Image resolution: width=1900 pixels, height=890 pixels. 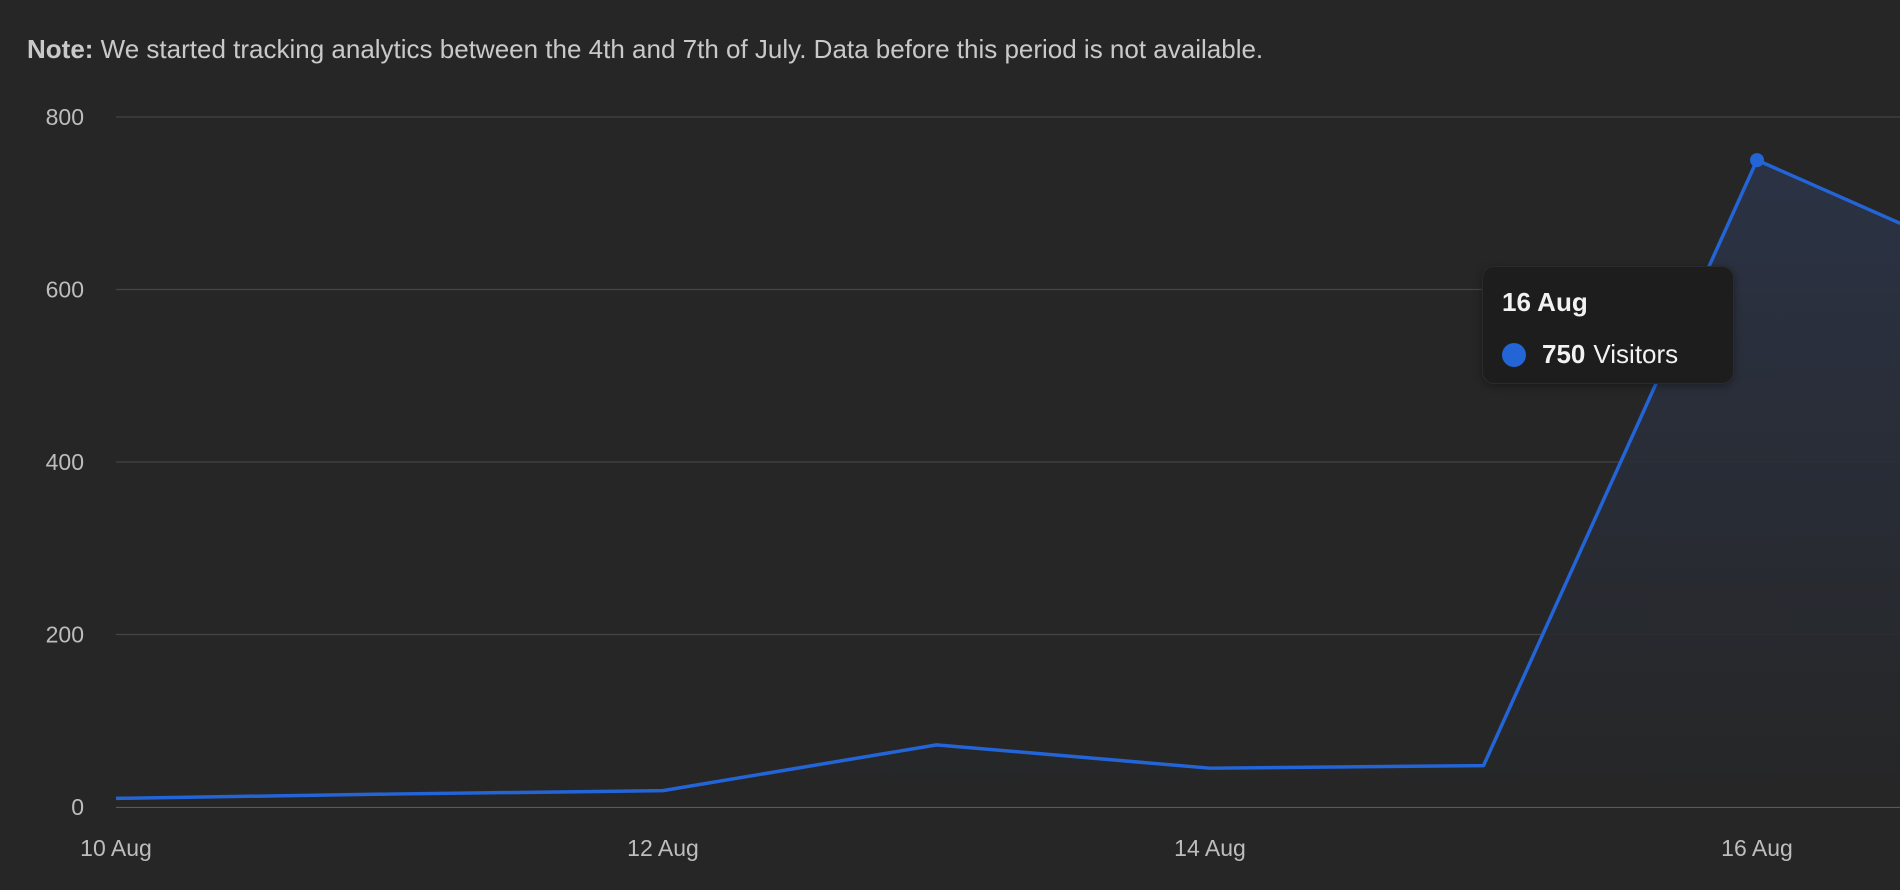 I want to click on note-label: Note:, so click(x=60, y=49).